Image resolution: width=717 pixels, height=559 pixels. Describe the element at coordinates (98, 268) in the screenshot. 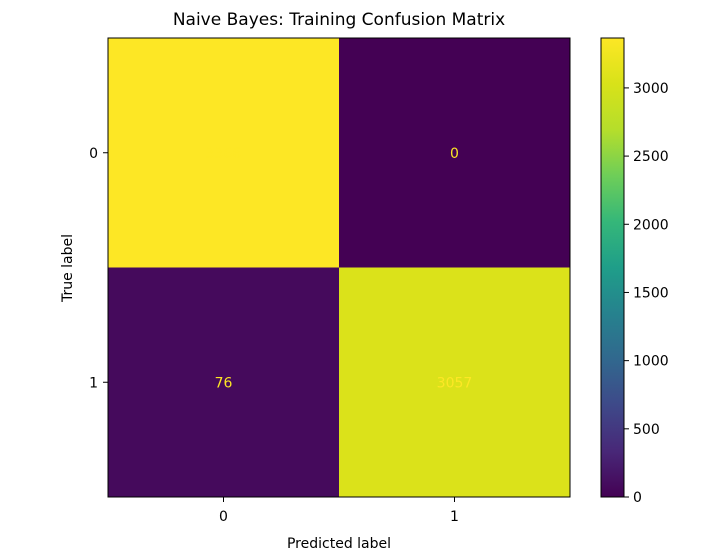

I see `y-axis-ticks: 01` at that location.